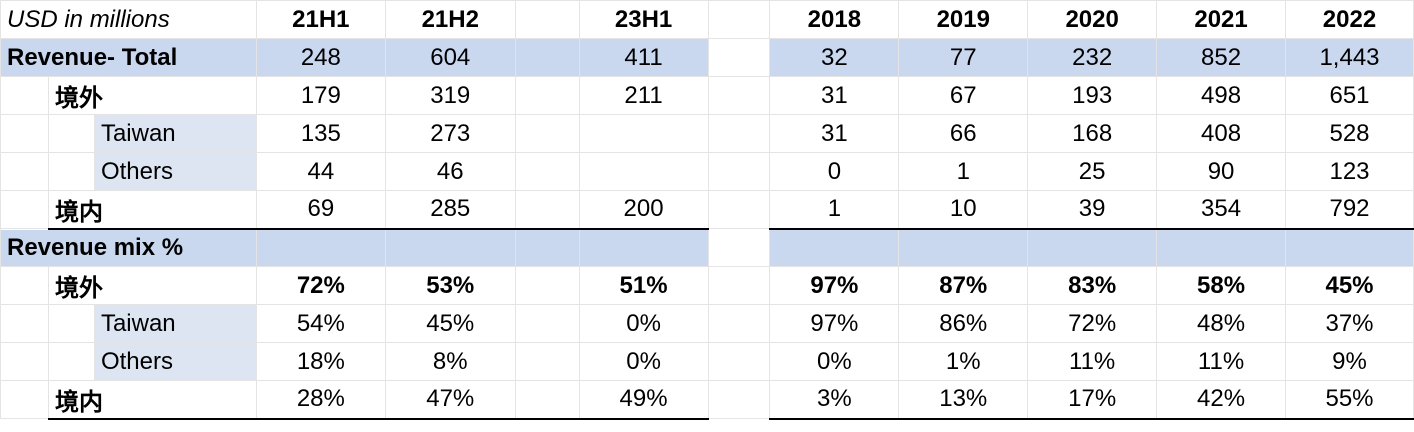 This screenshot has width=1414, height=432. What do you see at coordinates (450, 361) in the screenshot?
I see `cell: 8%` at bounding box center [450, 361].